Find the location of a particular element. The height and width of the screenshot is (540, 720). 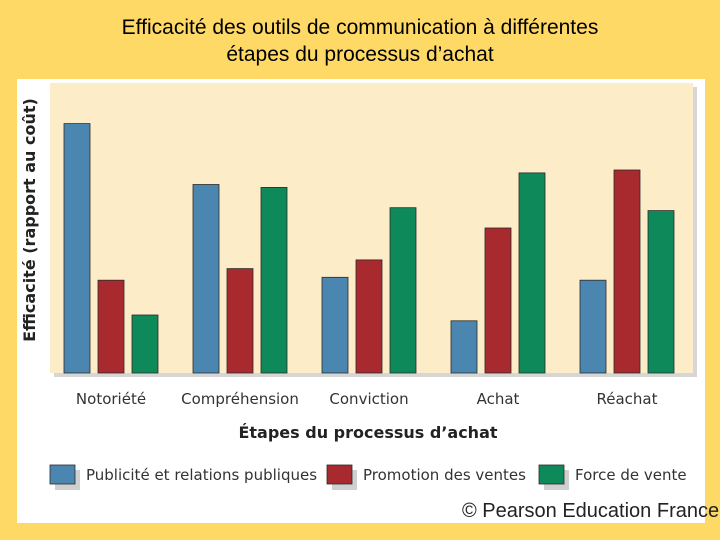

slide-title-line-2: étapes du processus d’achat is located at coordinates (360, 54).